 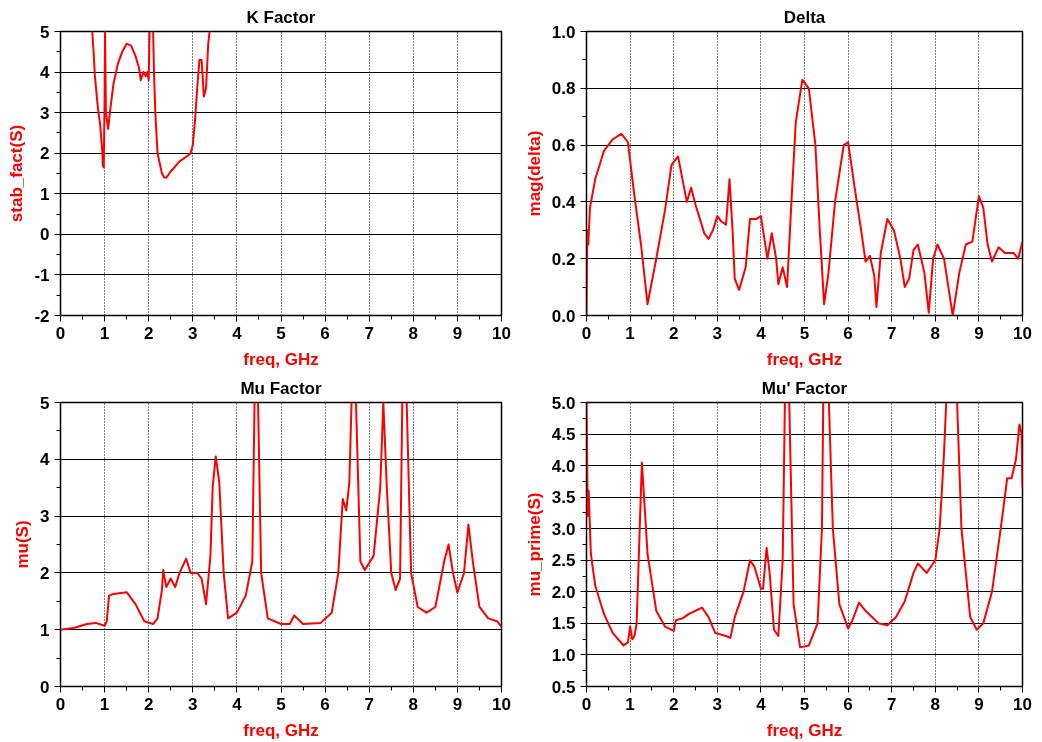 I want to click on y-tick-label: 4.0, so click(x=563, y=466).